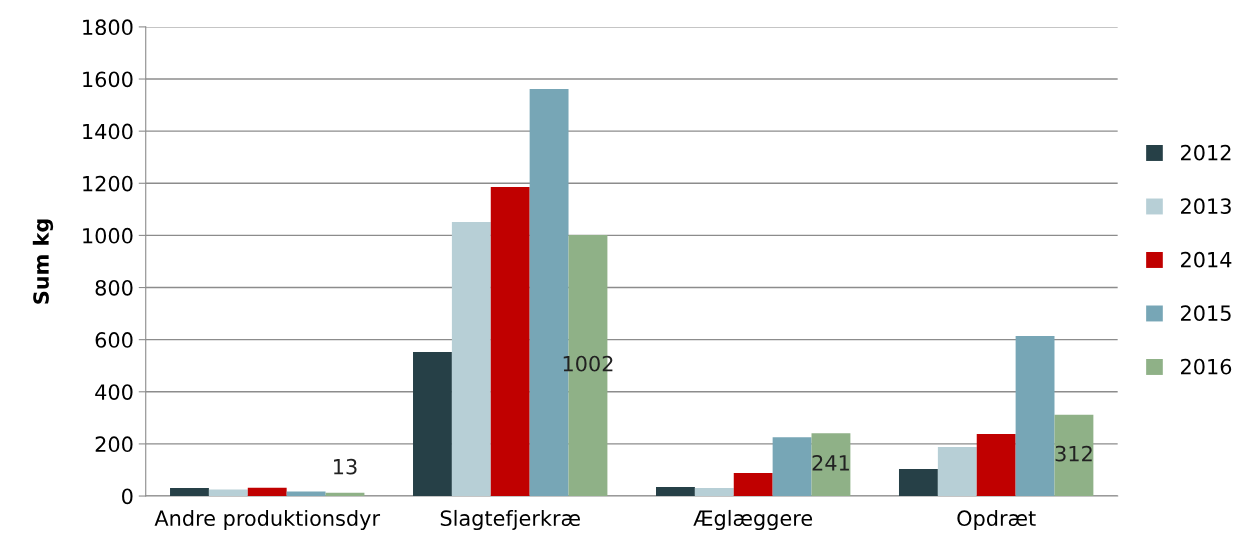 Image resolution: width=1235 pixels, height=538 pixels. Describe the element at coordinates (108, 183) in the screenshot. I see `y-tick-label: 1200` at that location.